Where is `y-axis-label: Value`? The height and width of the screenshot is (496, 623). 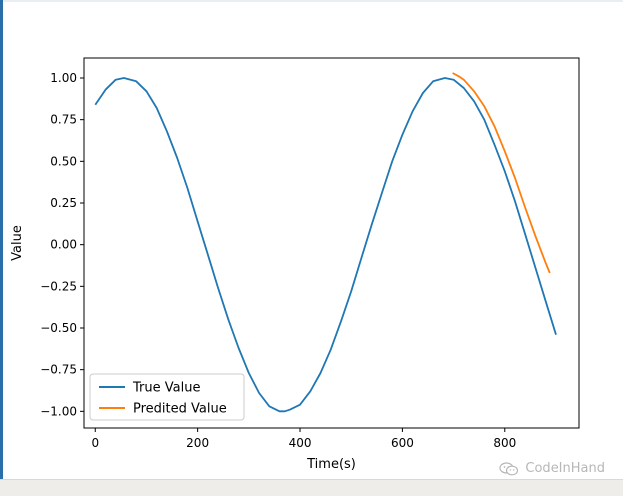 y-axis-label: Value is located at coordinates (17, 243).